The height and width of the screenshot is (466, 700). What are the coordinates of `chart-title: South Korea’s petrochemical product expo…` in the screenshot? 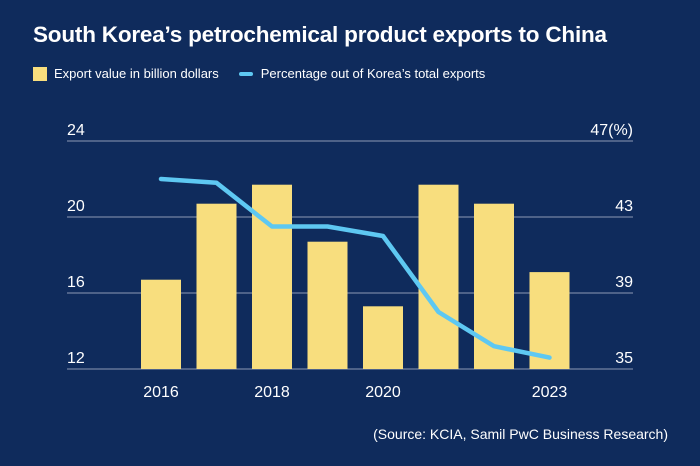 It's located at (320, 34).